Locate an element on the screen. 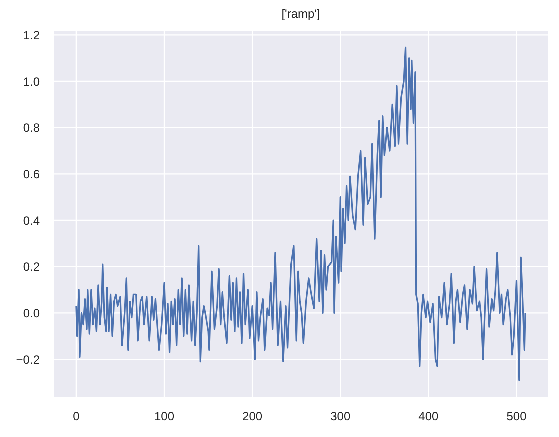 The width and height of the screenshot is (559, 437). y-tick-label: 0.6 is located at coordinates (31, 174).